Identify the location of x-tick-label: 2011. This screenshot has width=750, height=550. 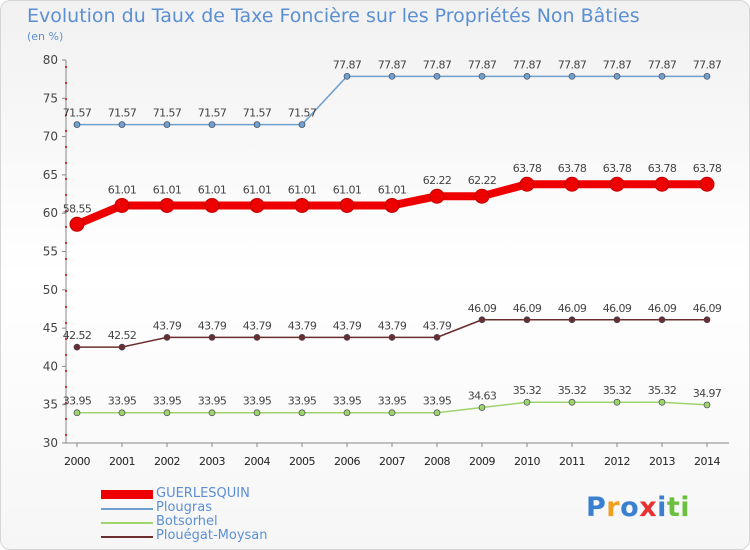
(572, 461).